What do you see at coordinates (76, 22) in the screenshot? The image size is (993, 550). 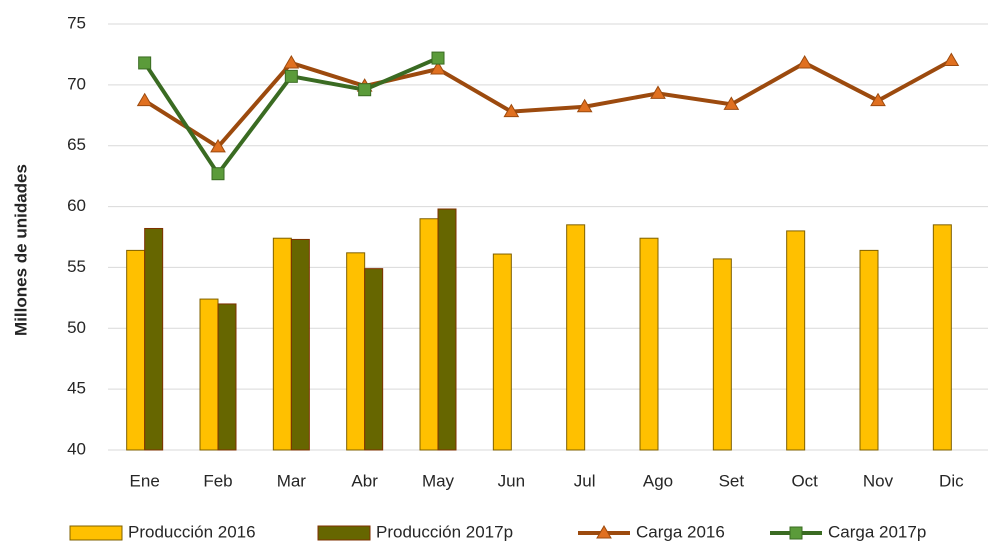 I see `y-tick-label: 75` at bounding box center [76, 22].